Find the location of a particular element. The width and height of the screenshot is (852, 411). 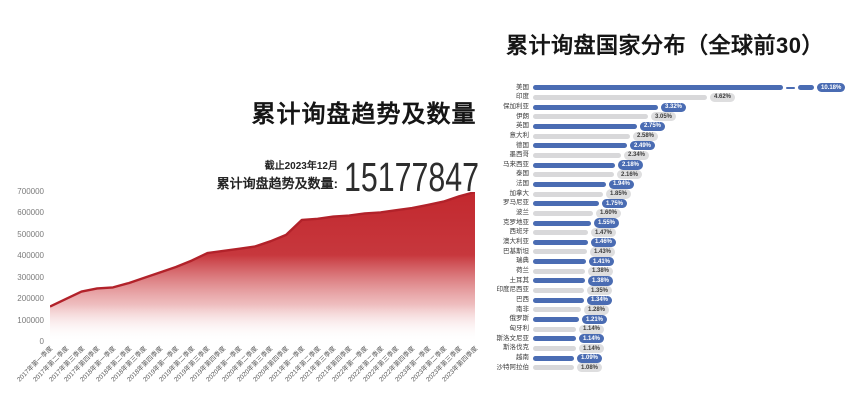

country-label: 沙特阿拉伯 is located at coordinates (513, 367).